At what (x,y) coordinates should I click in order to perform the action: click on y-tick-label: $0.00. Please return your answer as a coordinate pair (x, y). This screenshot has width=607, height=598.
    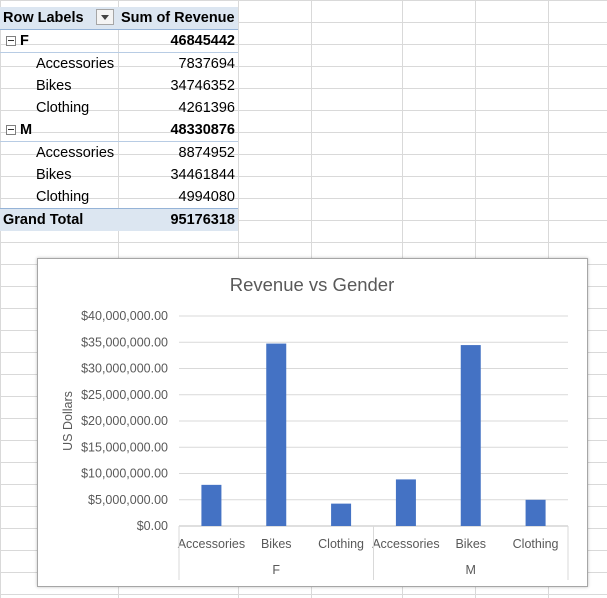
    Looking at the image, I should click on (152, 526).